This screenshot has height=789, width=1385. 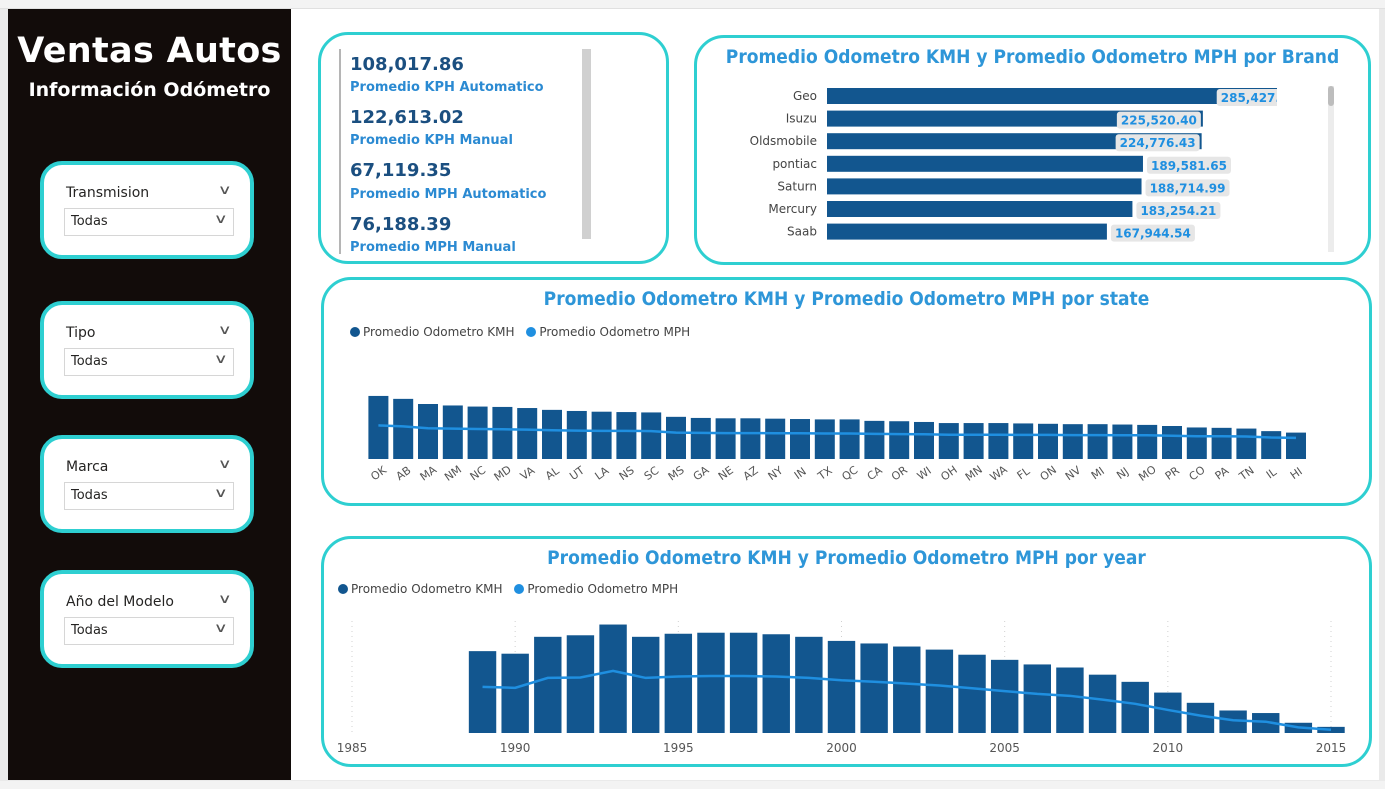 I want to click on data-label: 167,944.54, so click(x=1153, y=234).